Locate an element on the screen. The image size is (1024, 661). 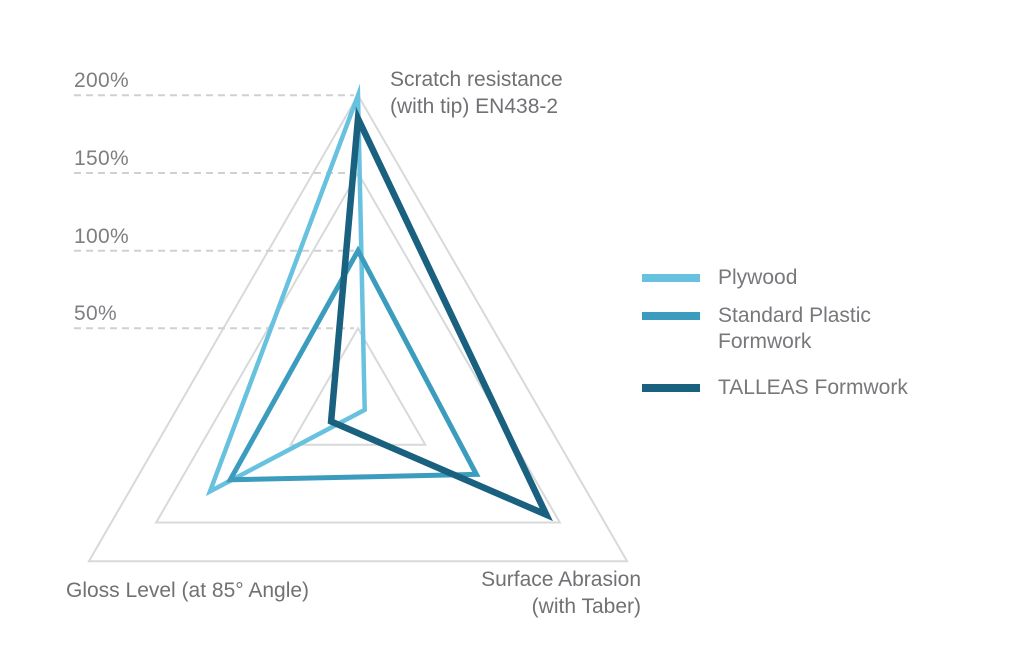
axis-label-abrasion-line2: (with Taber) is located at coordinates (586, 606).